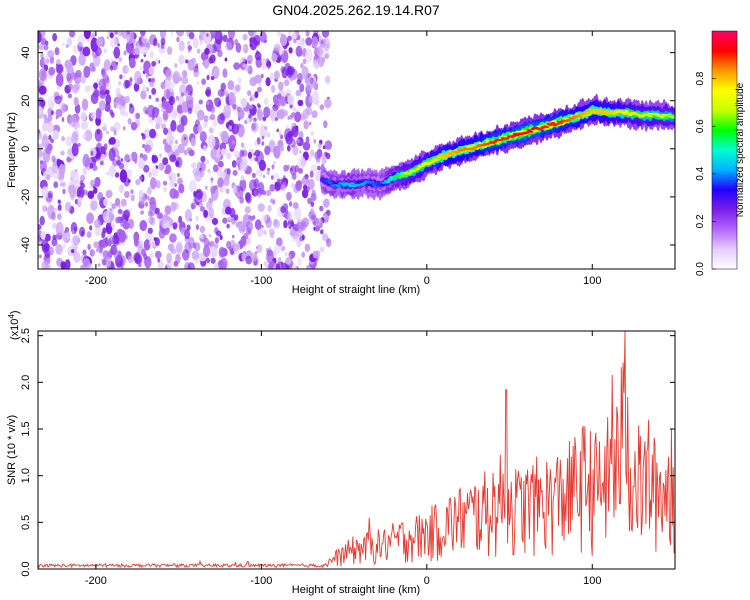  I want to click on x-tick-label: 0, so click(427, 581).